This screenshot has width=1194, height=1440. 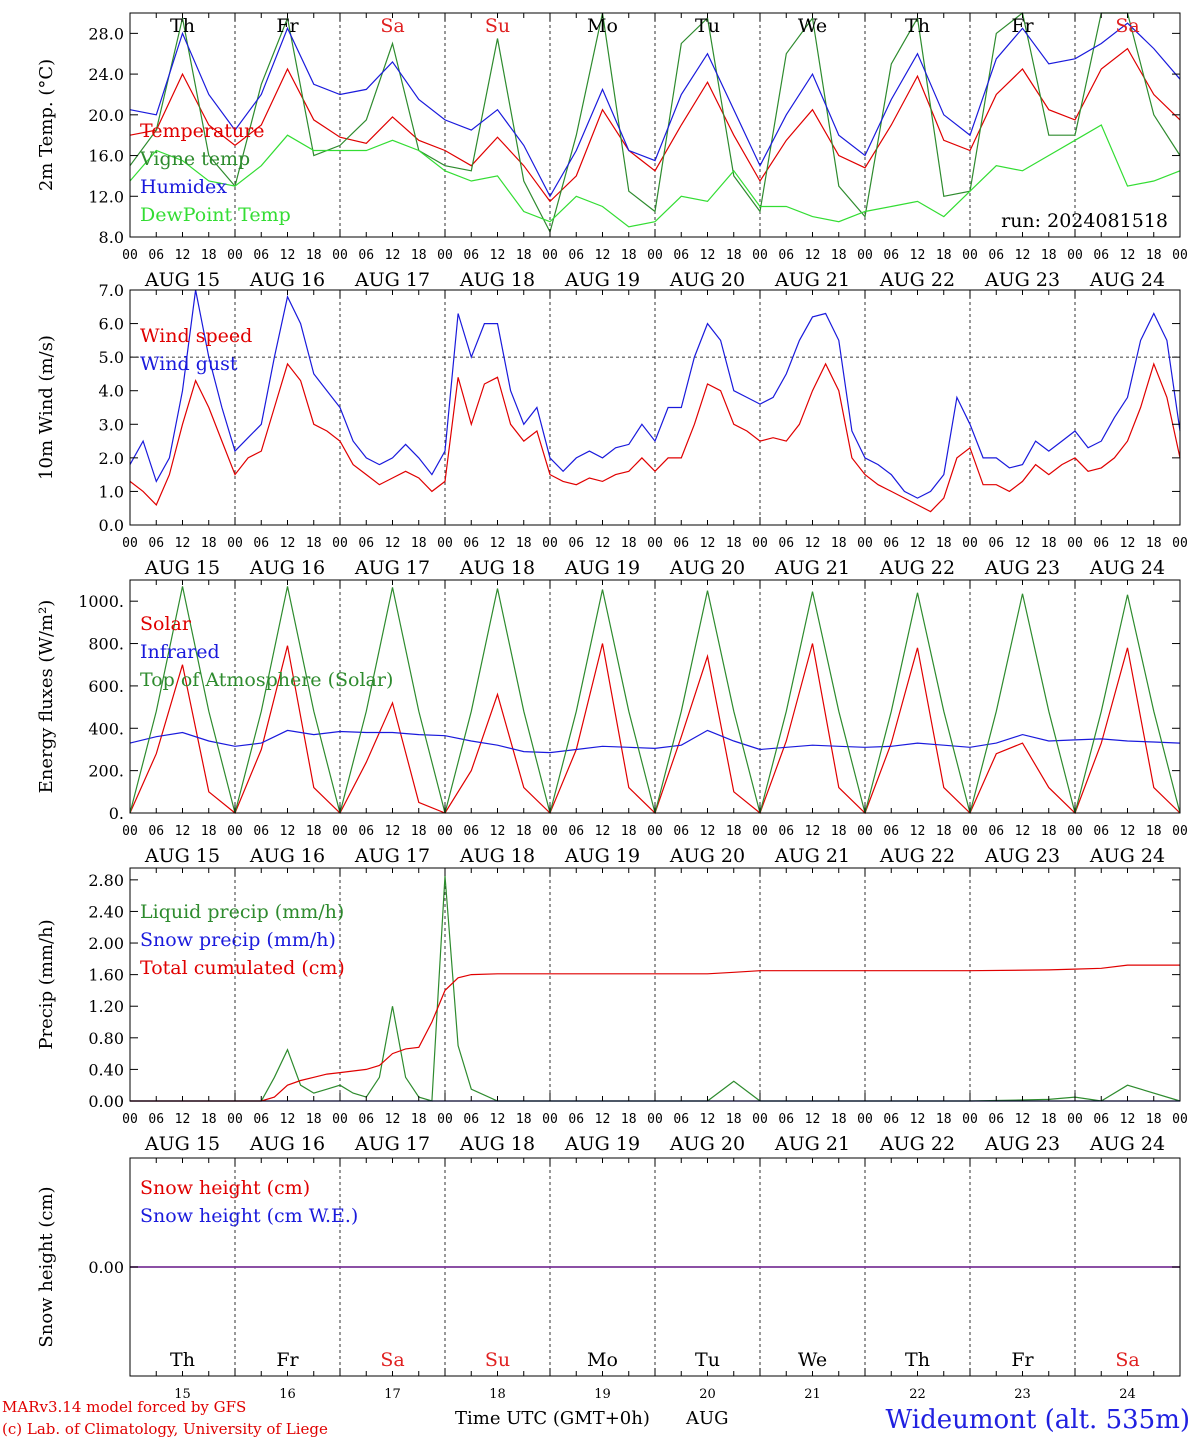 What do you see at coordinates (1022, 1360) in the screenshot?
I see `weekday-label-bottom: Fr` at bounding box center [1022, 1360].